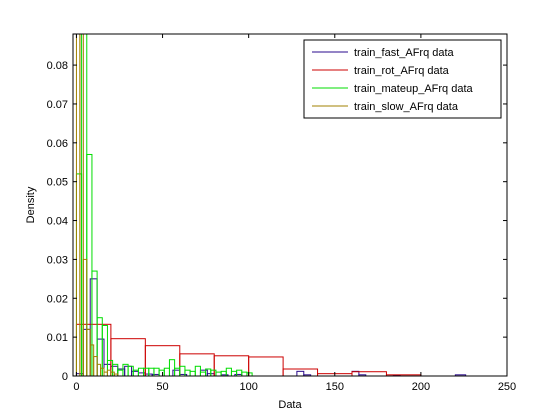 The width and height of the screenshot is (560, 420). What do you see at coordinates (57, 144) in the screenshot?
I see `y-tick-label-6: 0.06` at bounding box center [57, 144].